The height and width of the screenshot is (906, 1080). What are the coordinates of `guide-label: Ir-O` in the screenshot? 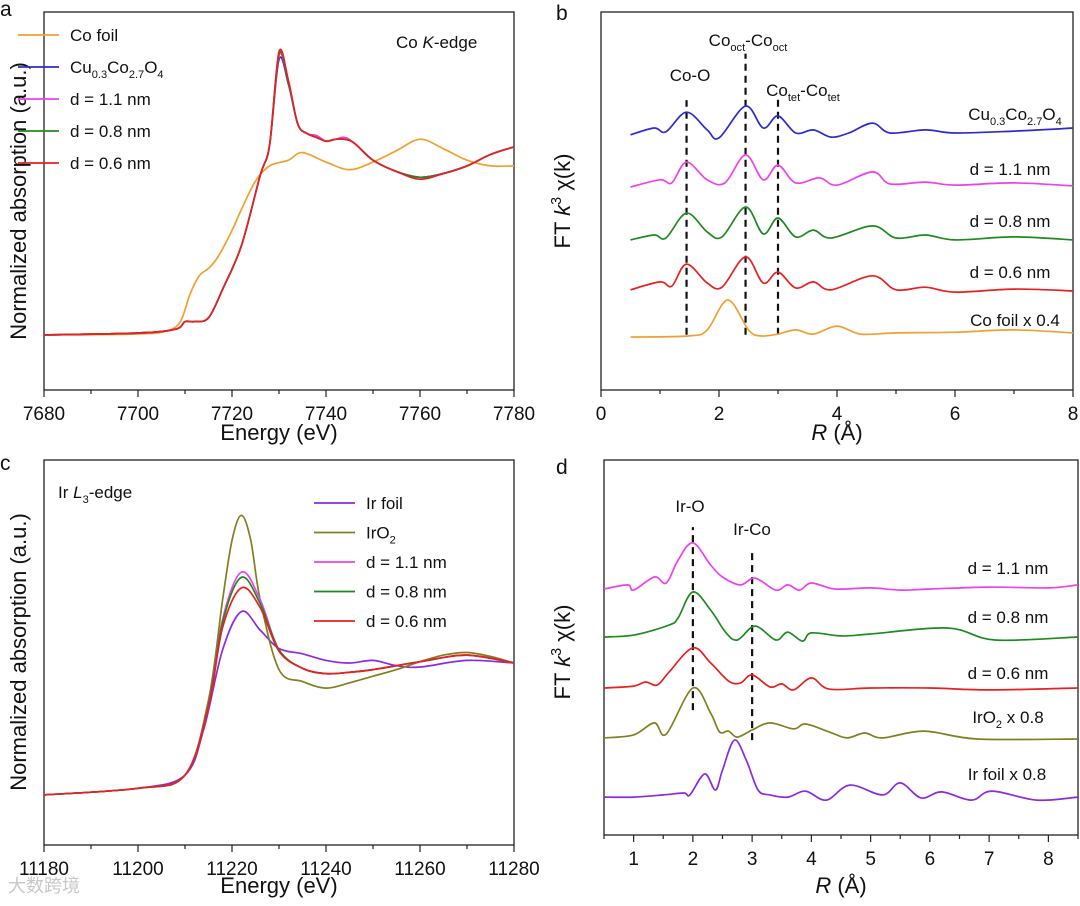 It's located at (689, 506).